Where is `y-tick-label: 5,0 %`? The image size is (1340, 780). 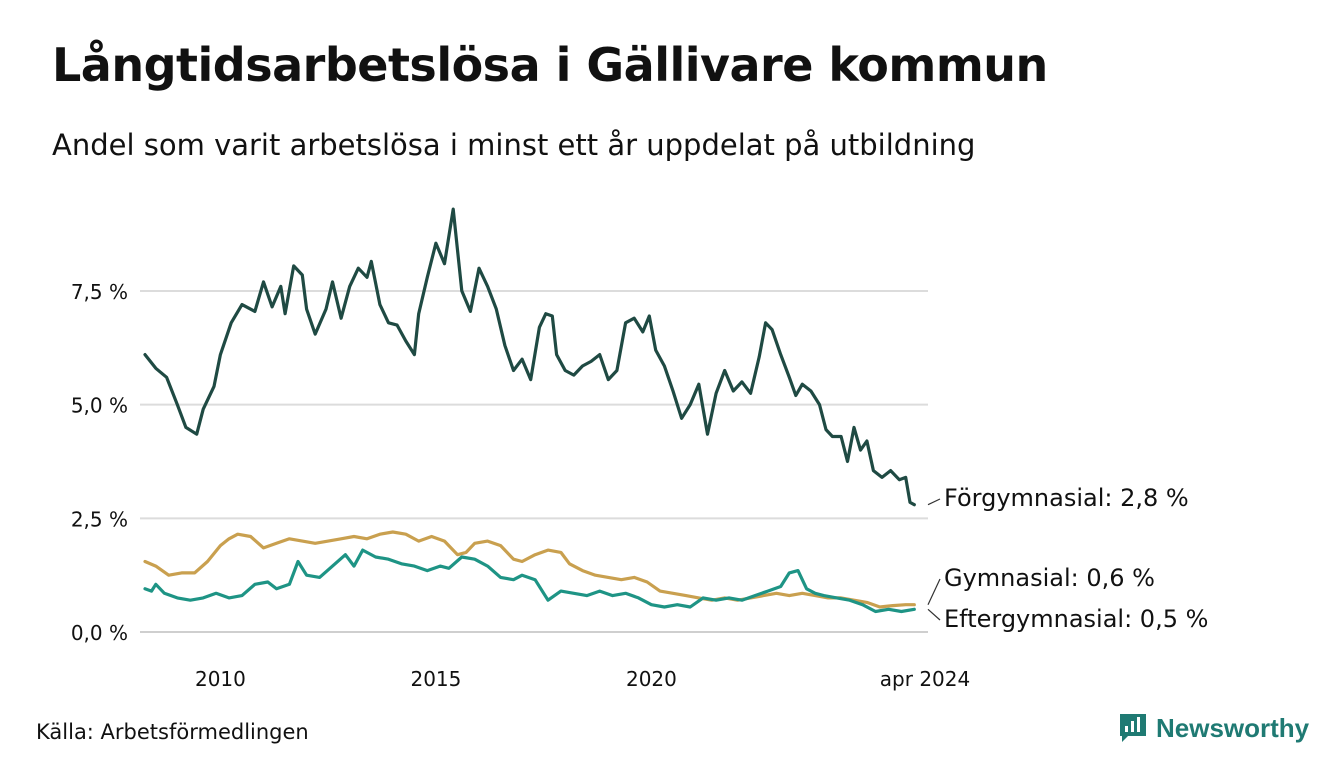
y-tick-label: 5,0 % is located at coordinates (99, 406).